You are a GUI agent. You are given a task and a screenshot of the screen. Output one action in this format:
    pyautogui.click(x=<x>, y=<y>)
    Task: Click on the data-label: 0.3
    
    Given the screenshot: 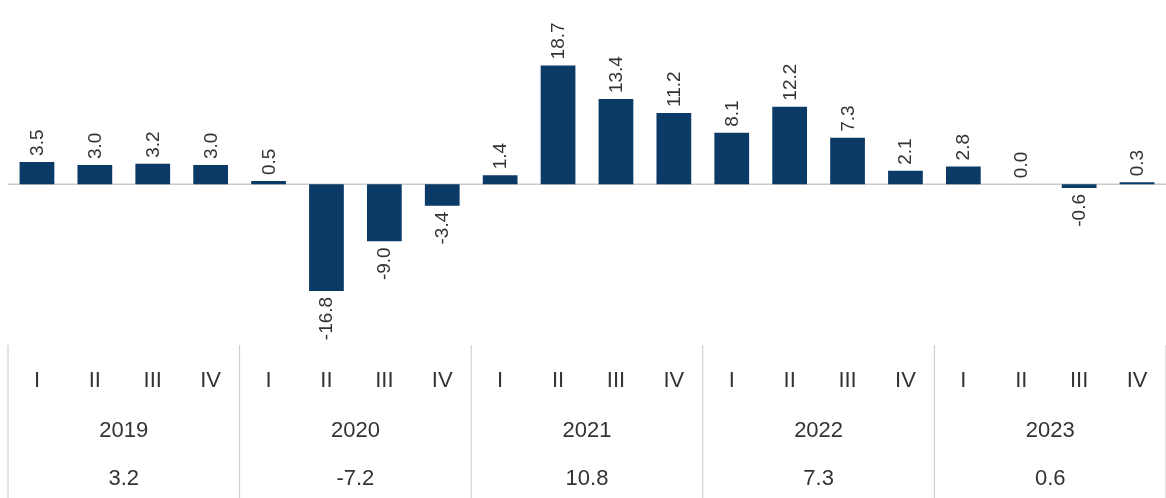 What is the action you would take?
    pyautogui.click(x=1137, y=163)
    